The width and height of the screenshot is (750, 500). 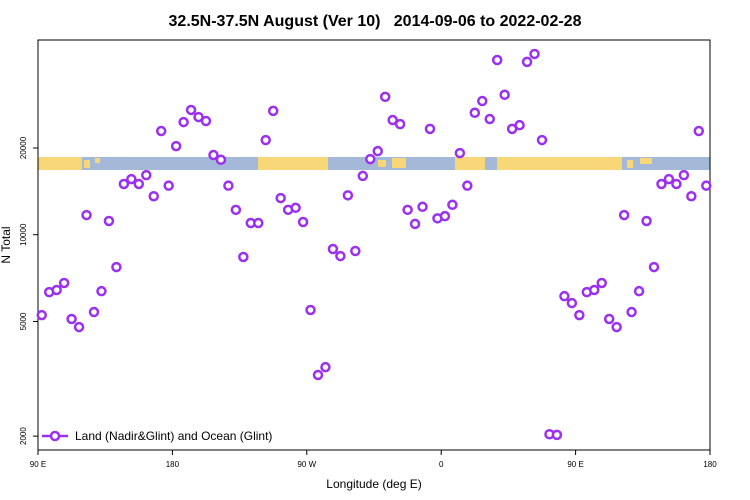 I want to click on y-axis-label: N Total, so click(x=6, y=244).